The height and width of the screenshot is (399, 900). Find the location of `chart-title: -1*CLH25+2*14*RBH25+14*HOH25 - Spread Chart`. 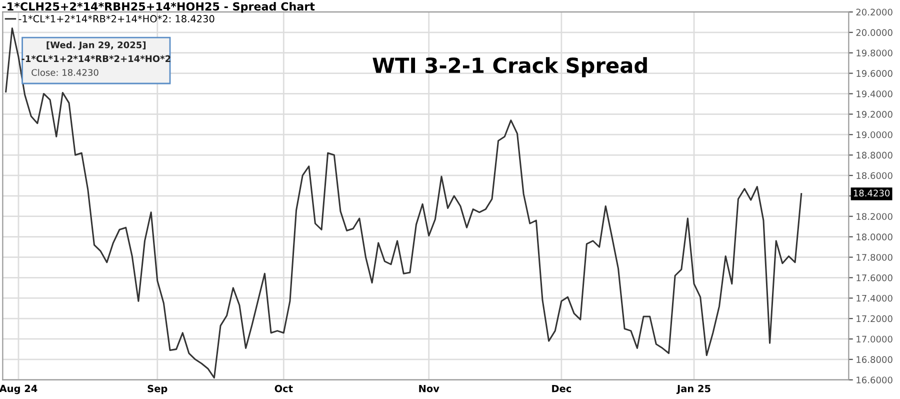

chart-title: -1*CLH25+2*14*RBH25+14*HOH25 - Spread Chart is located at coordinates (158, 7).